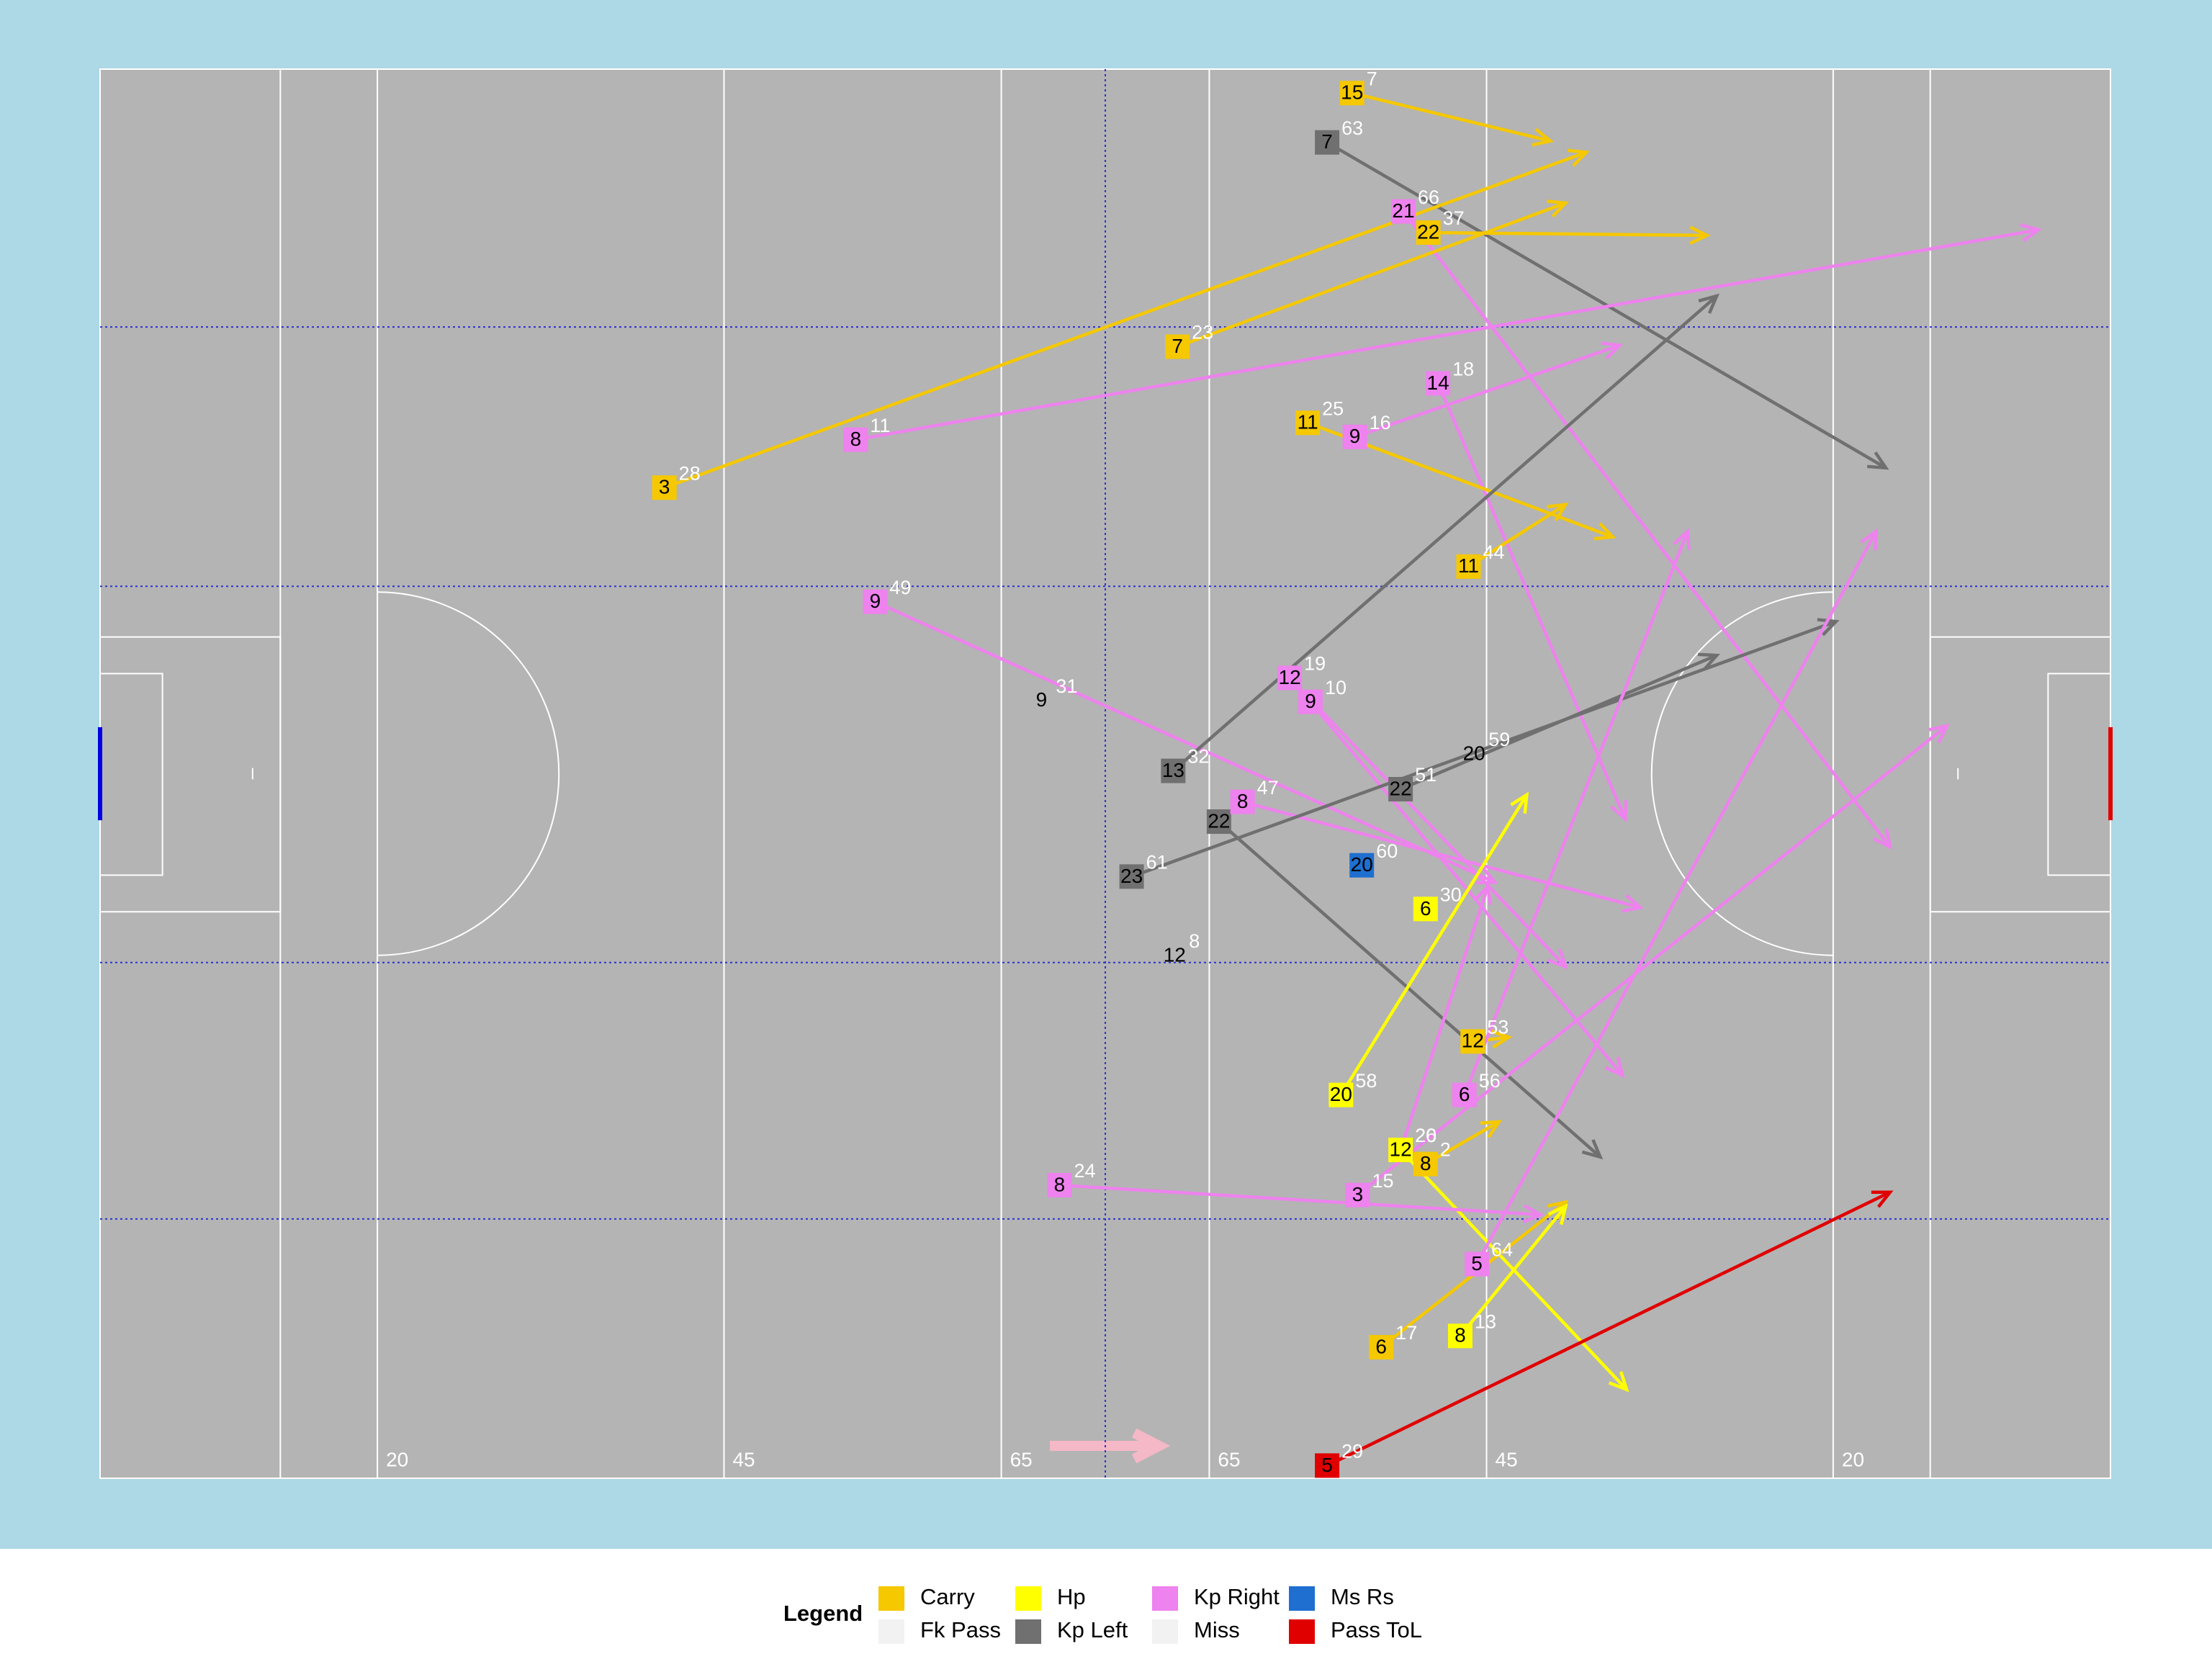  What do you see at coordinates (1333, 408) in the screenshot?
I see `event-id: 25` at bounding box center [1333, 408].